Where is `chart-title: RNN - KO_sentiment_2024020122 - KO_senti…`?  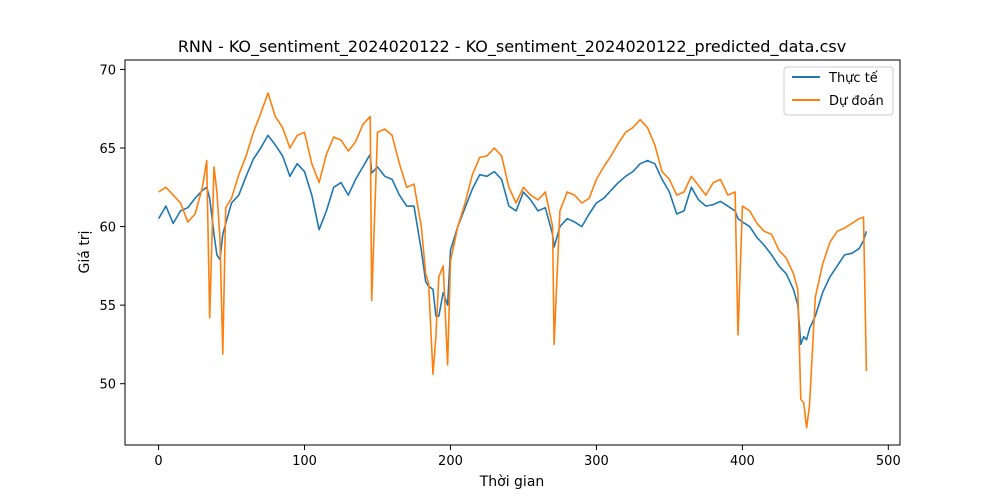 chart-title: RNN - KO_sentiment_2024020122 - KO_senti… is located at coordinates (512, 47).